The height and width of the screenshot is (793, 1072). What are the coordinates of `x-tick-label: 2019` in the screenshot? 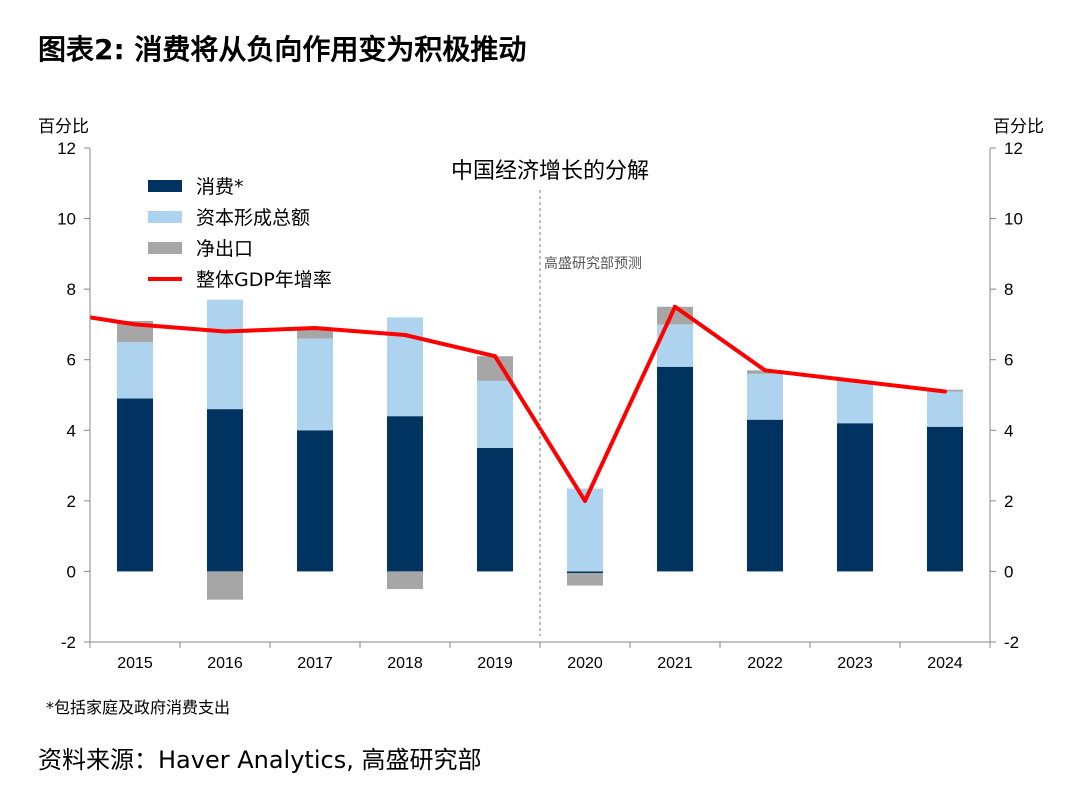 It's located at (495, 663).